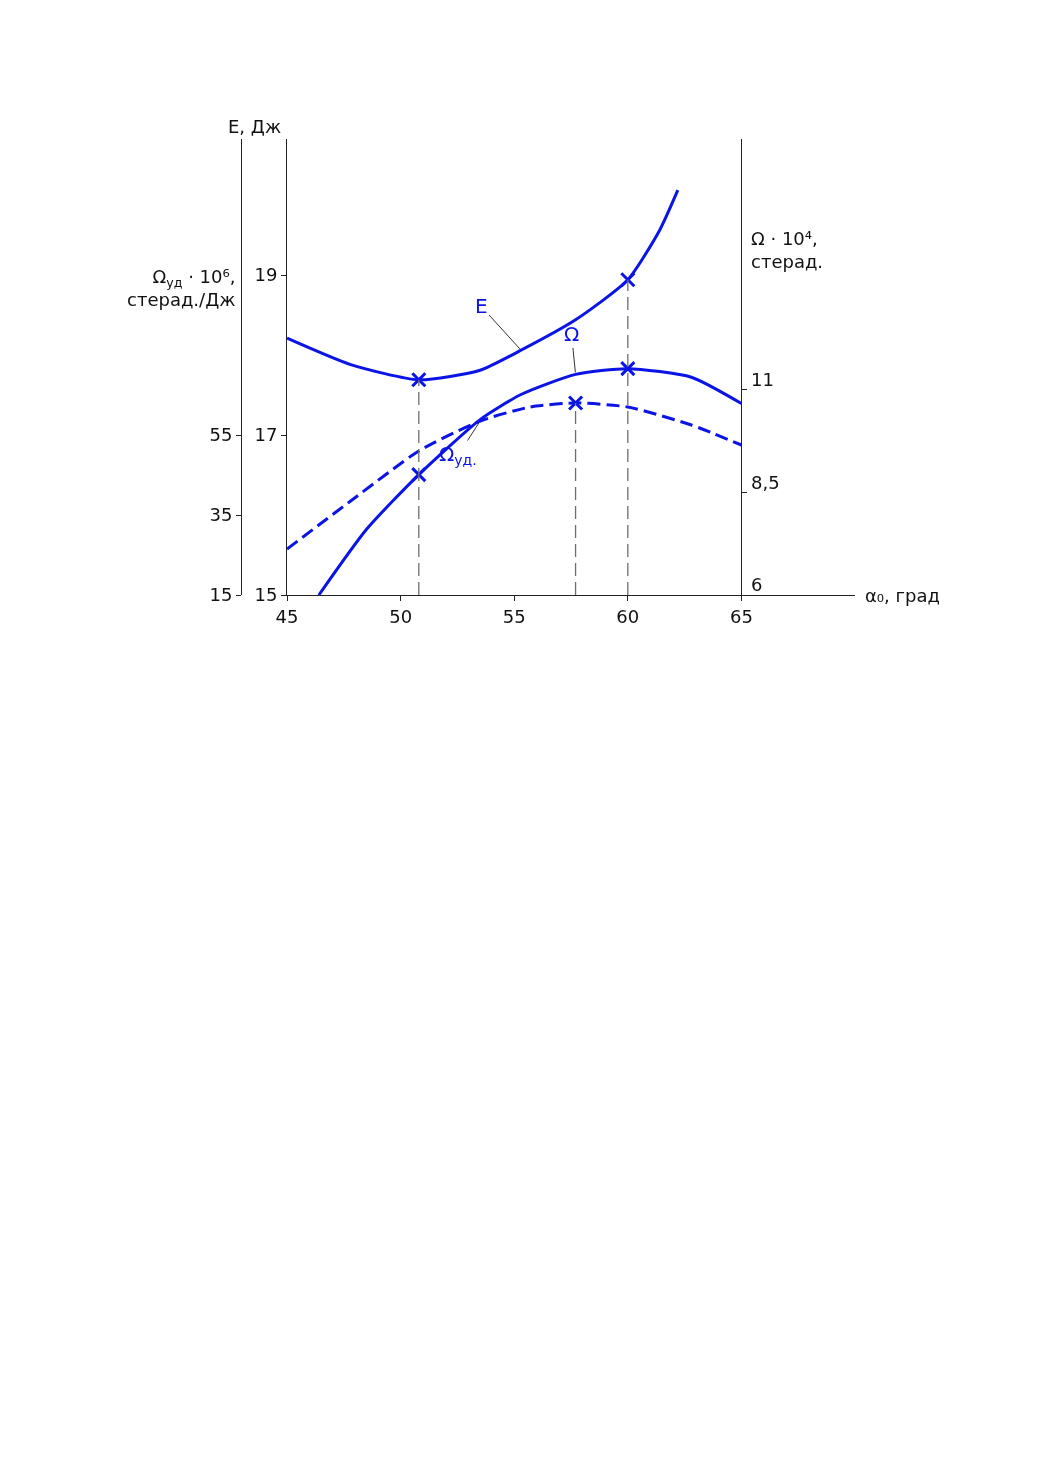 The width and height of the screenshot is (1040, 1473). I want to click on text: E, so click(481, 306).